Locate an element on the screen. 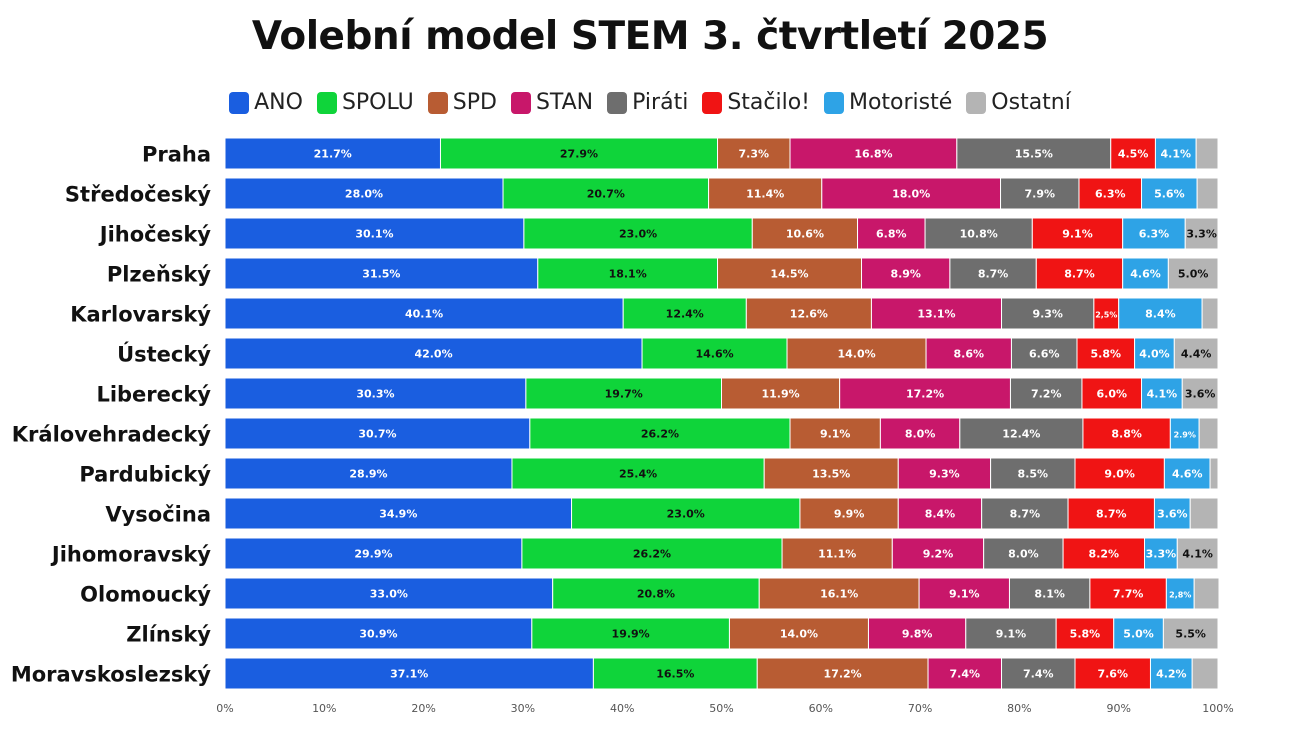 This screenshot has width=1300, height=731. data-label: 16.8% is located at coordinates (873, 154).